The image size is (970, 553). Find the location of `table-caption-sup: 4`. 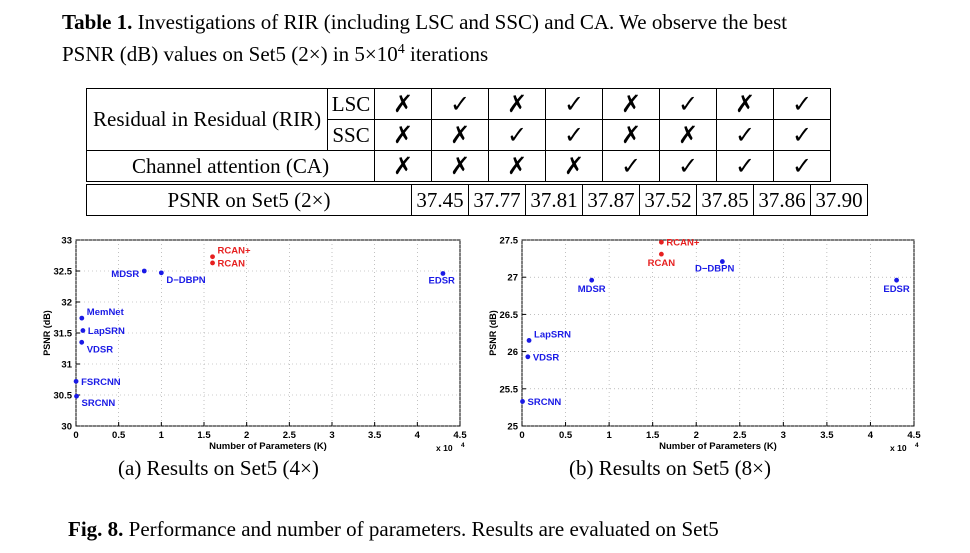

table-caption-sup: 4 is located at coordinates (401, 49).